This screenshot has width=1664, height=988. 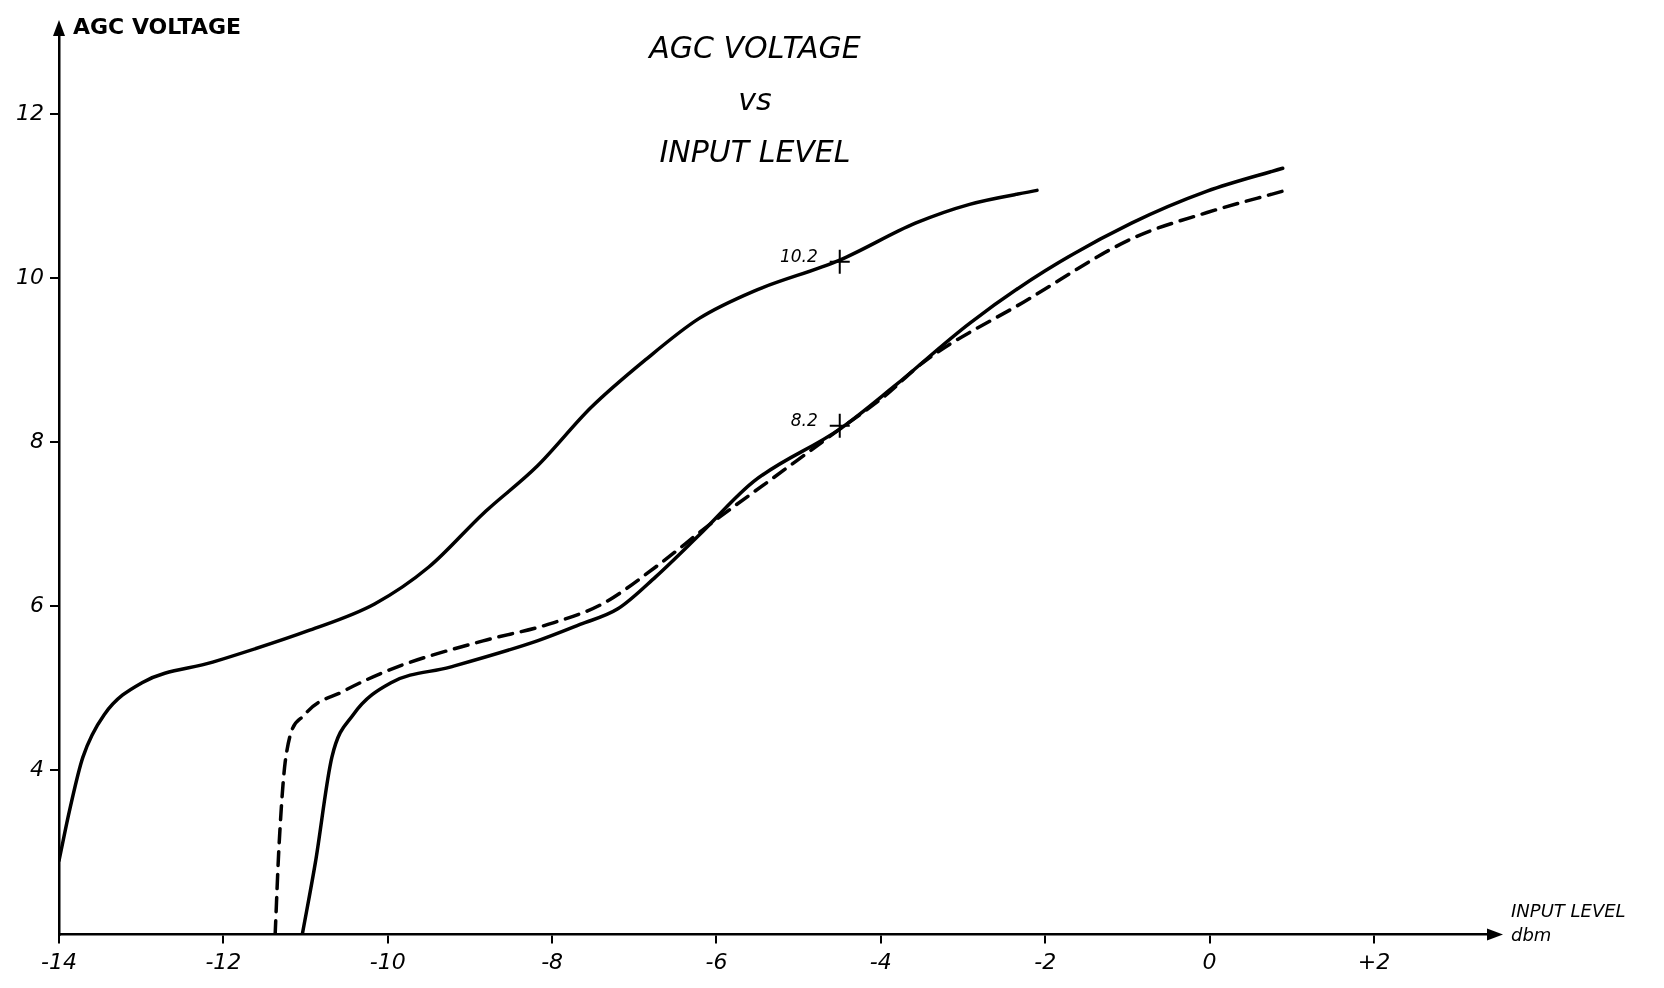 What do you see at coordinates (1374, 961) in the screenshot?
I see `x-tick-label: +2` at bounding box center [1374, 961].